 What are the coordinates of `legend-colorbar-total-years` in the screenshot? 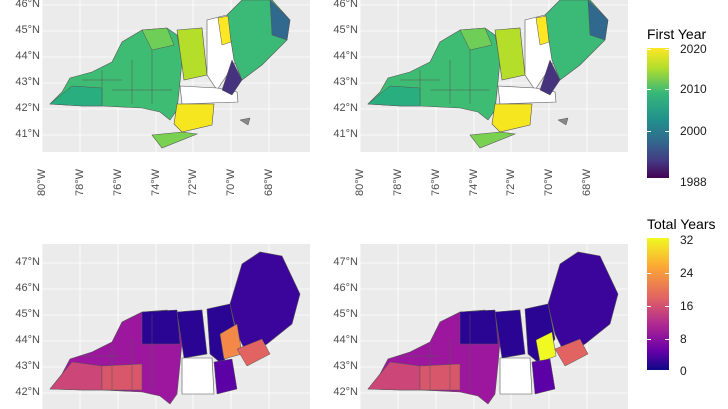 It's located at (658, 304).